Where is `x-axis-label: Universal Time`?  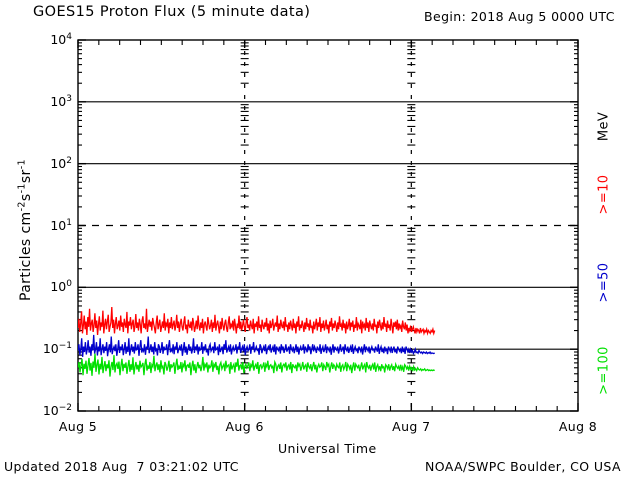
x-axis-label: Universal Time is located at coordinates (327, 448).